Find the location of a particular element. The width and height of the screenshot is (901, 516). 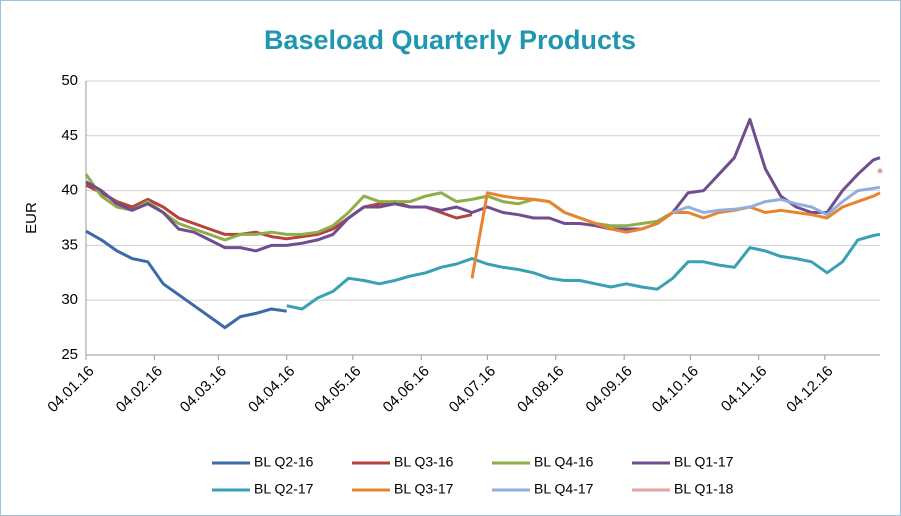

legend-label: BL Q1-18 is located at coordinates (704, 489).